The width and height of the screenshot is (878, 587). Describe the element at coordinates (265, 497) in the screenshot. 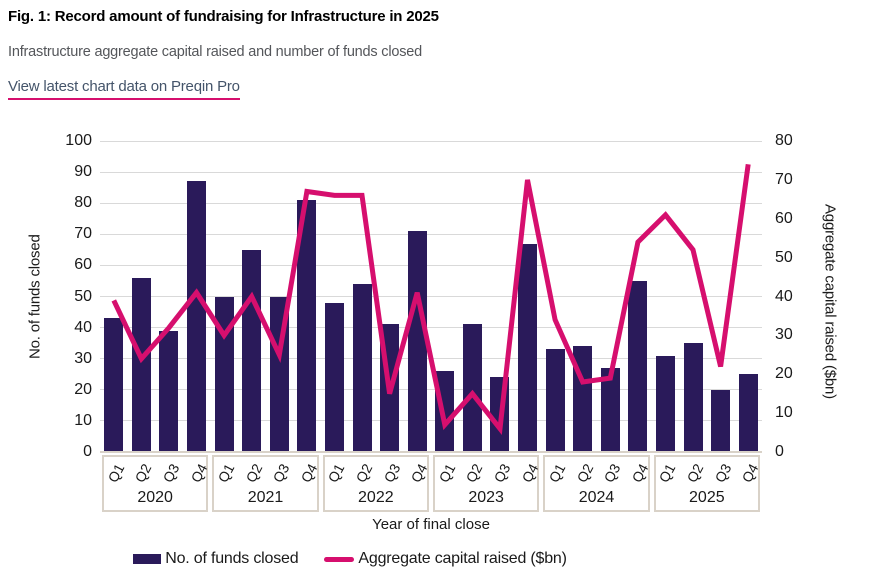

I see `x-axis-year-label-2021: 2021` at that location.